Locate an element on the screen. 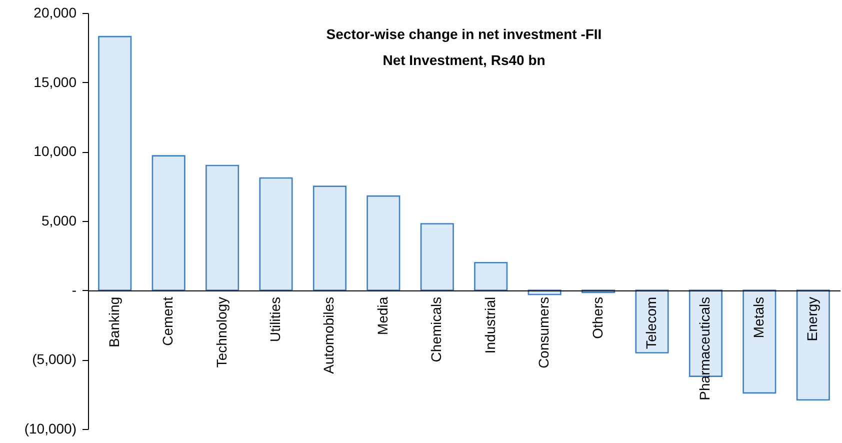  x-tick-label: Consumers is located at coordinates (544, 332).